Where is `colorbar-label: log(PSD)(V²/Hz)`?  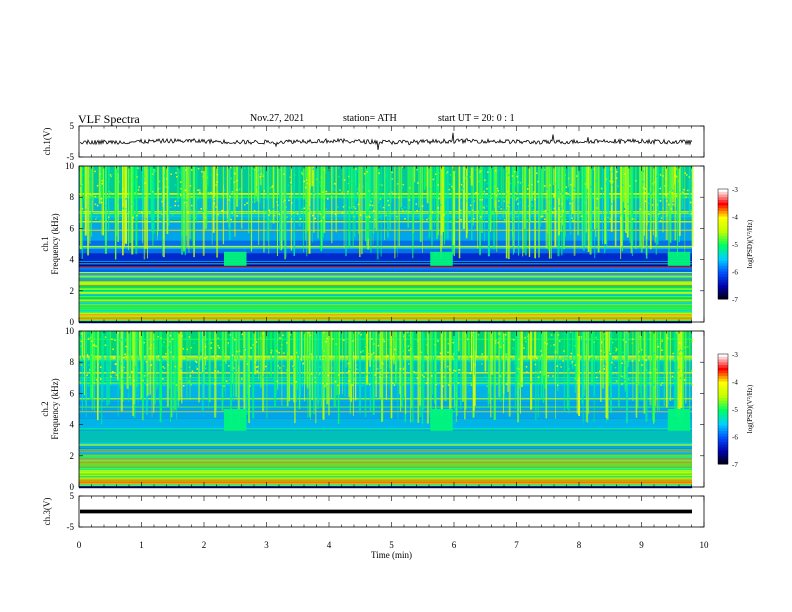 colorbar-label: log(PSD)(V²/Hz) is located at coordinates (750, 243).